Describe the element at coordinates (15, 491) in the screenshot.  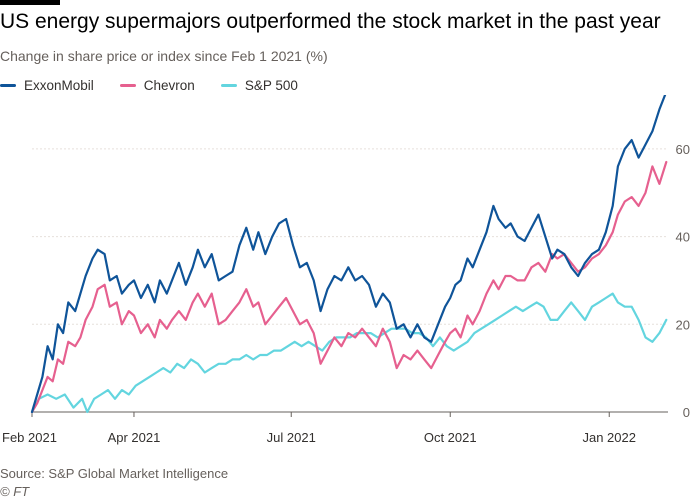
I see `ft-credit: © FT` at that location.